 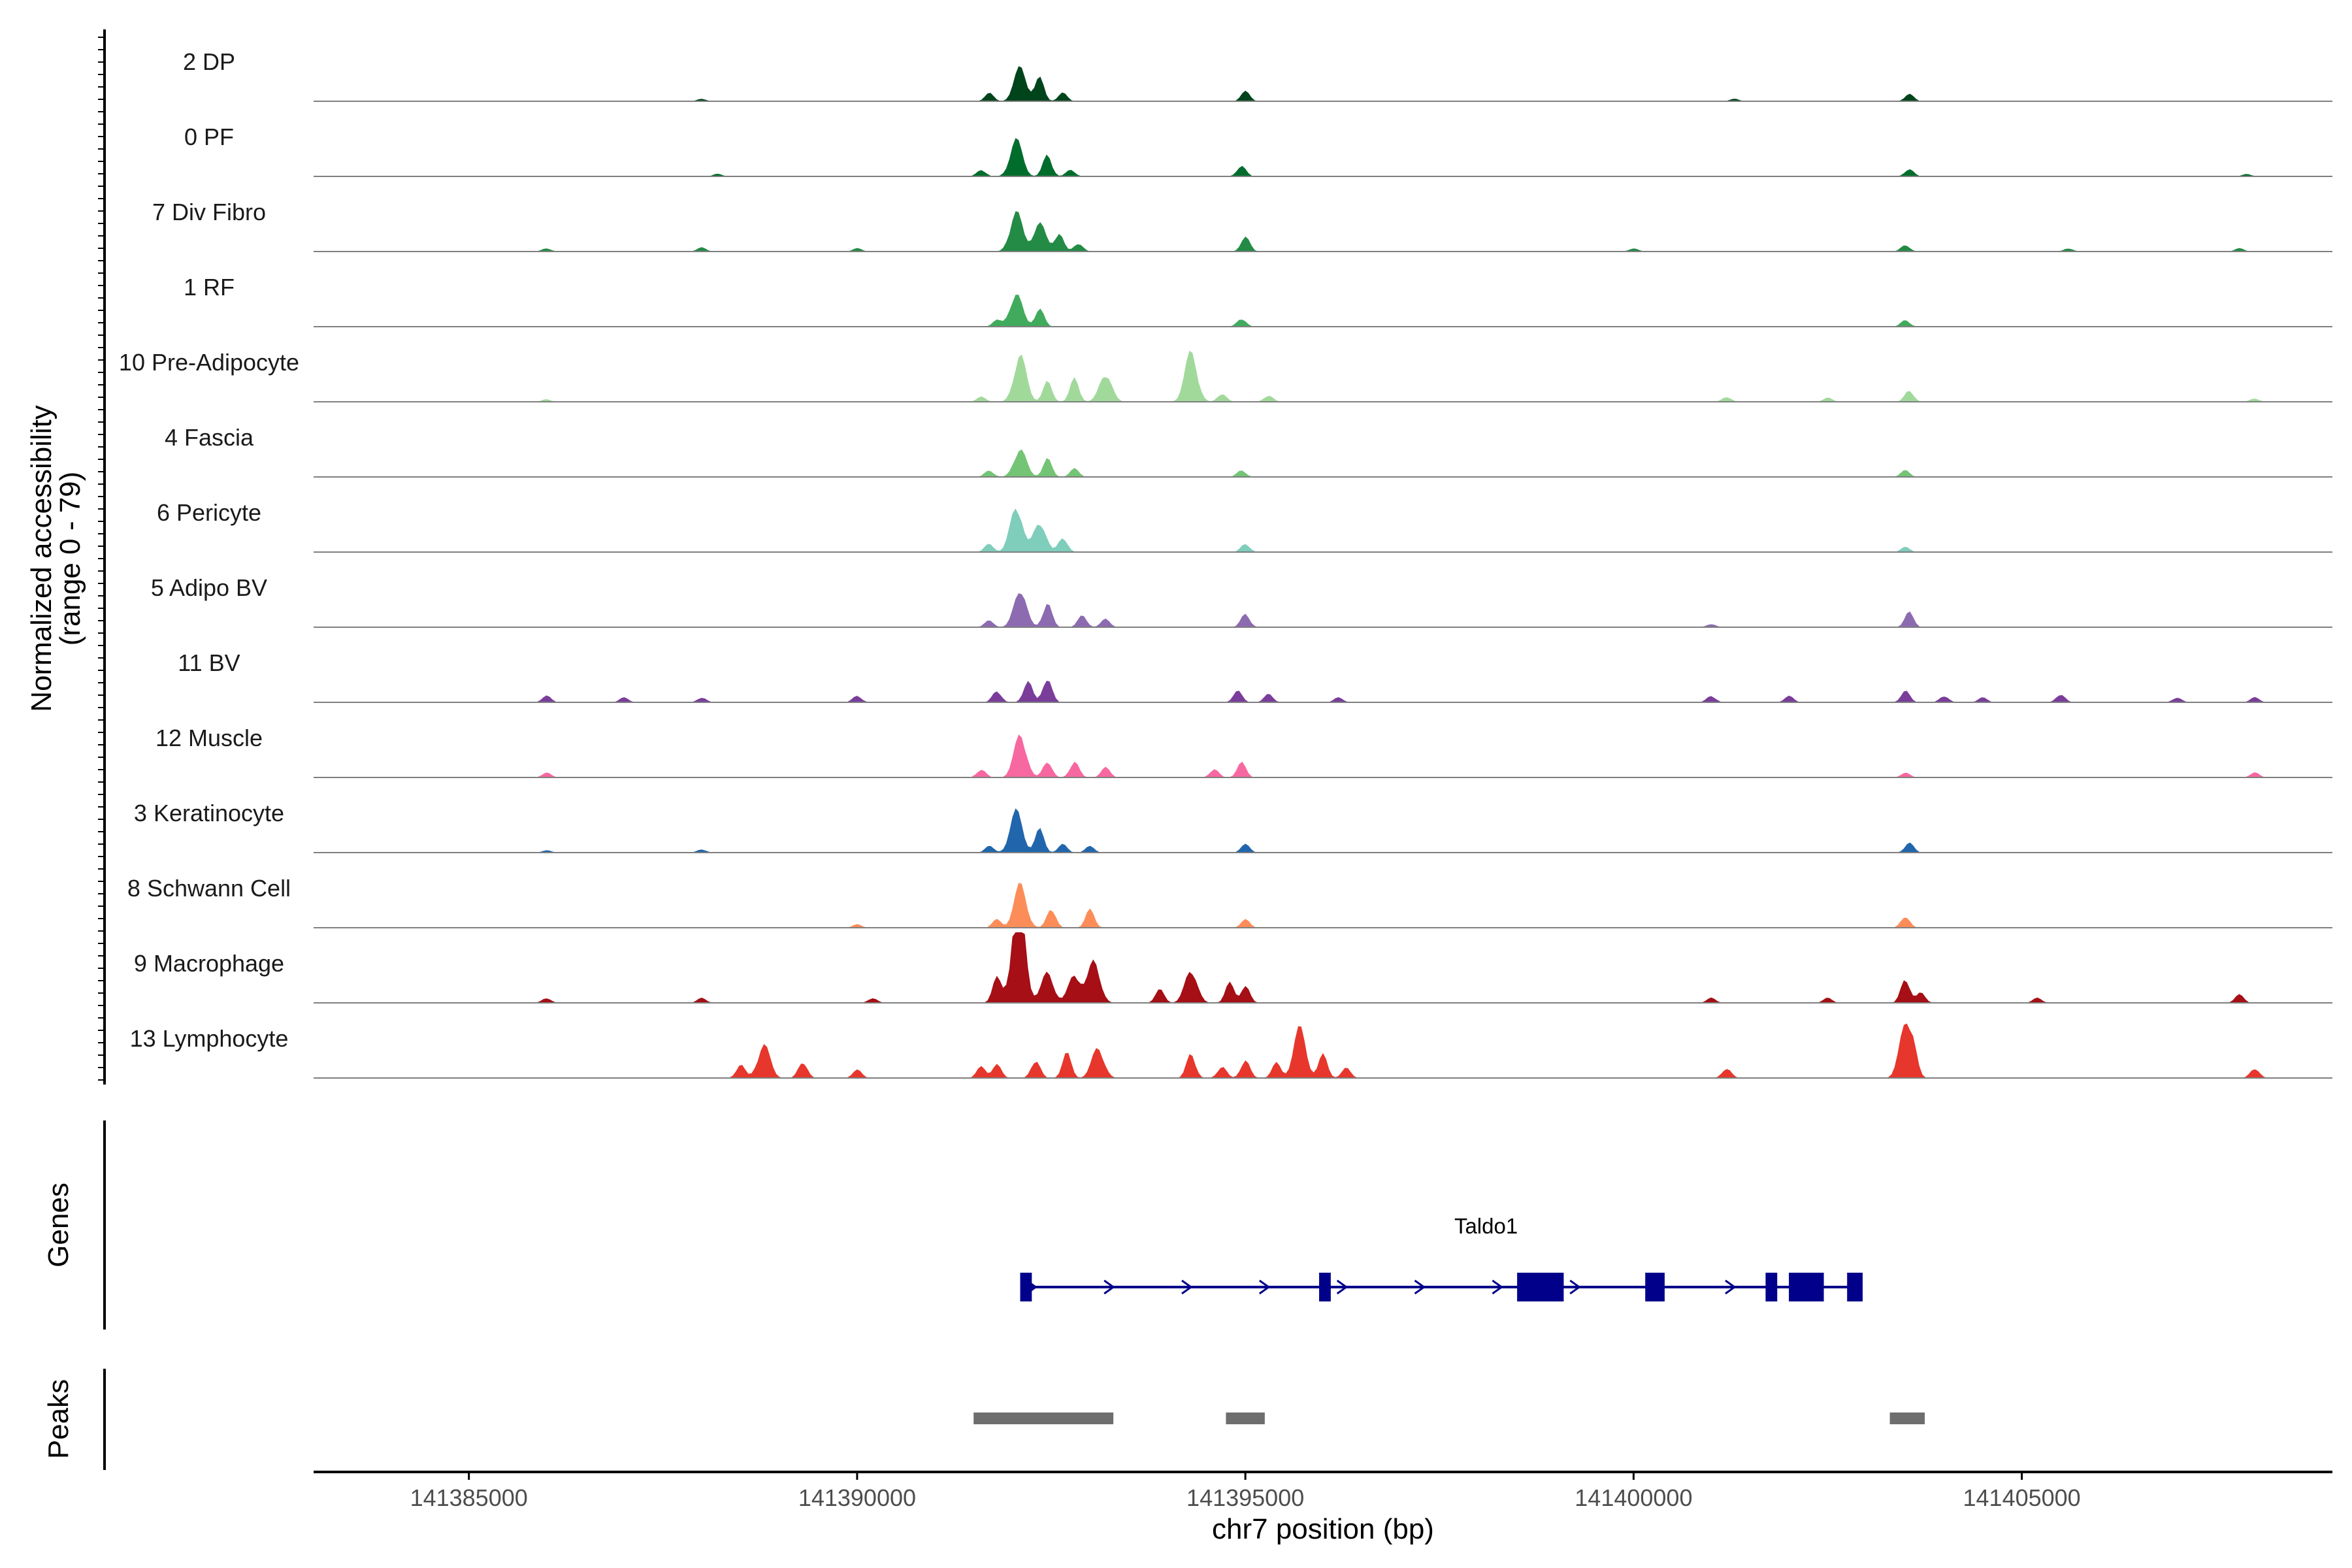 I want to click on track-3: 7 Div Fibro, so click(x=1242, y=225).